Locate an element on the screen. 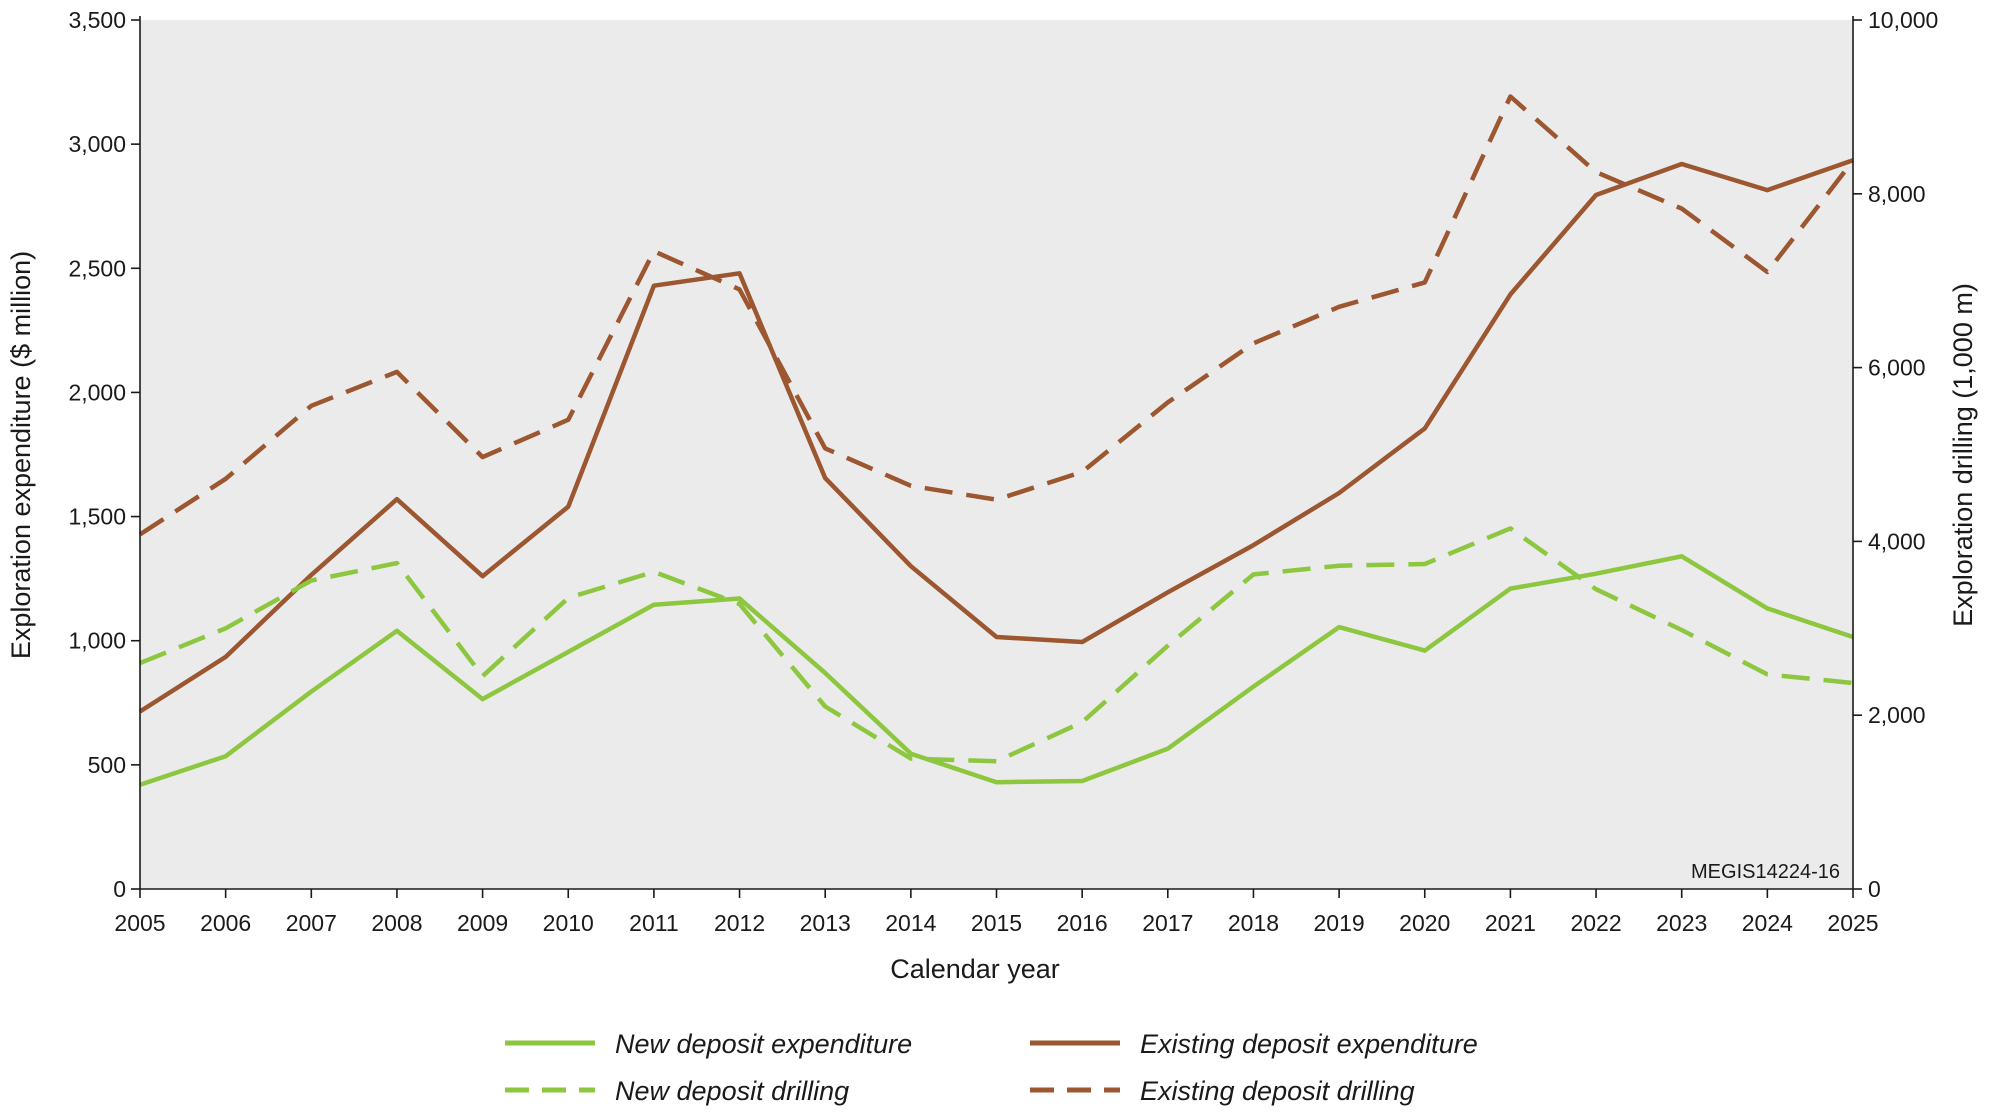 The height and width of the screenshot is (1112, 2000). x-tick-label: 2010 is located at coordinates (568, 923).